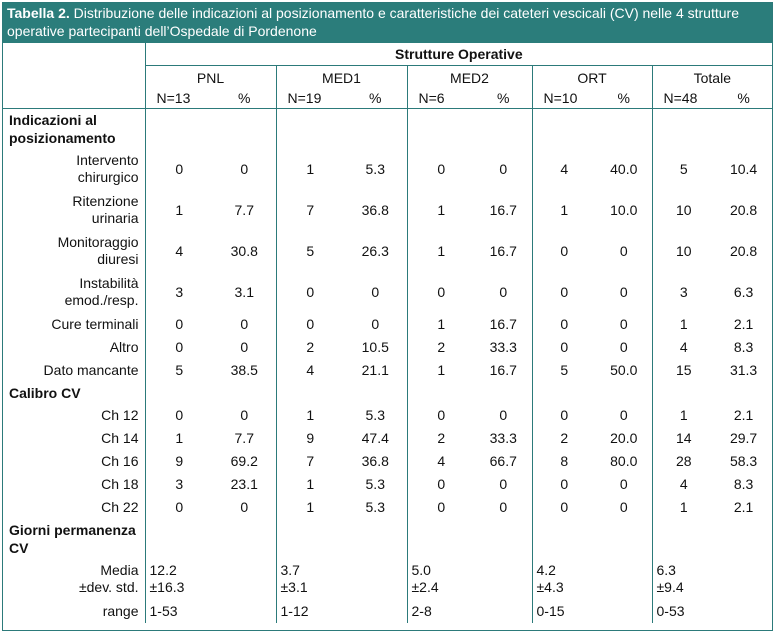 This screenshot has height=635, width=777. What do you see at coordinates (624, 169) in the screenshot?
I see `cell: 40.0` at bounding box center [624, 169].